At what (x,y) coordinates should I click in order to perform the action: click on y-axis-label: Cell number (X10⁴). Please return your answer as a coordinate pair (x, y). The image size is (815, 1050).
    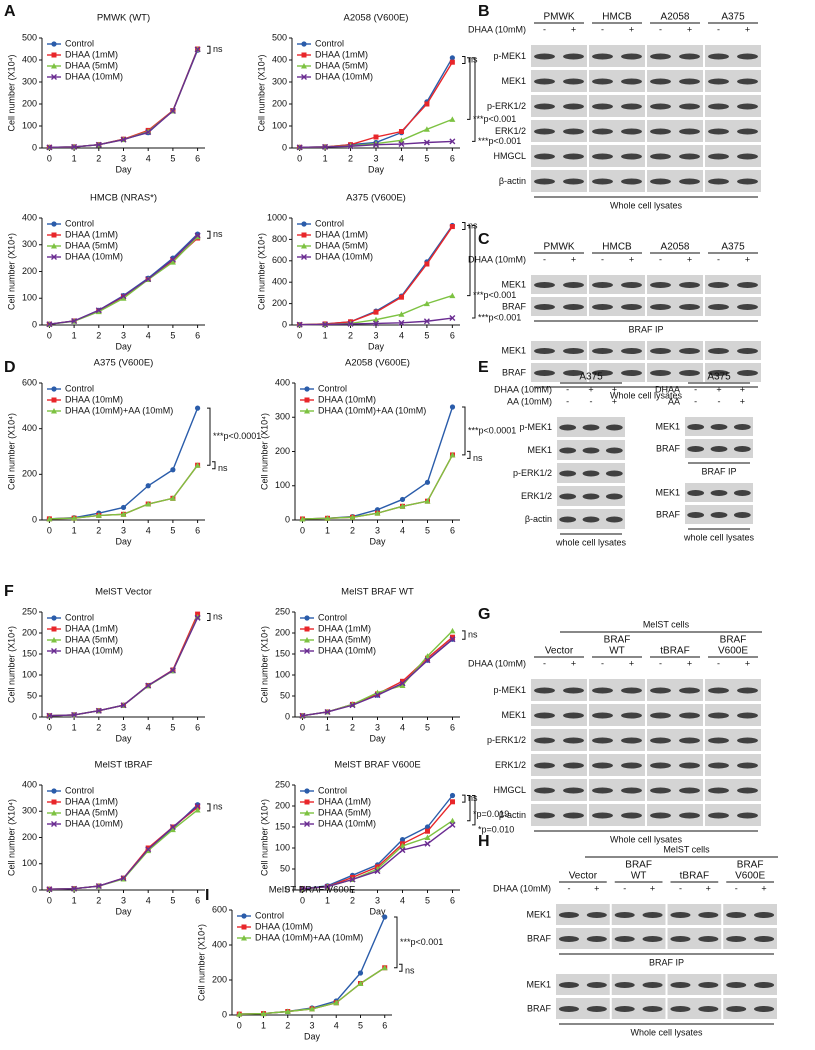
    Looking at the image, I should click on (261, 271).